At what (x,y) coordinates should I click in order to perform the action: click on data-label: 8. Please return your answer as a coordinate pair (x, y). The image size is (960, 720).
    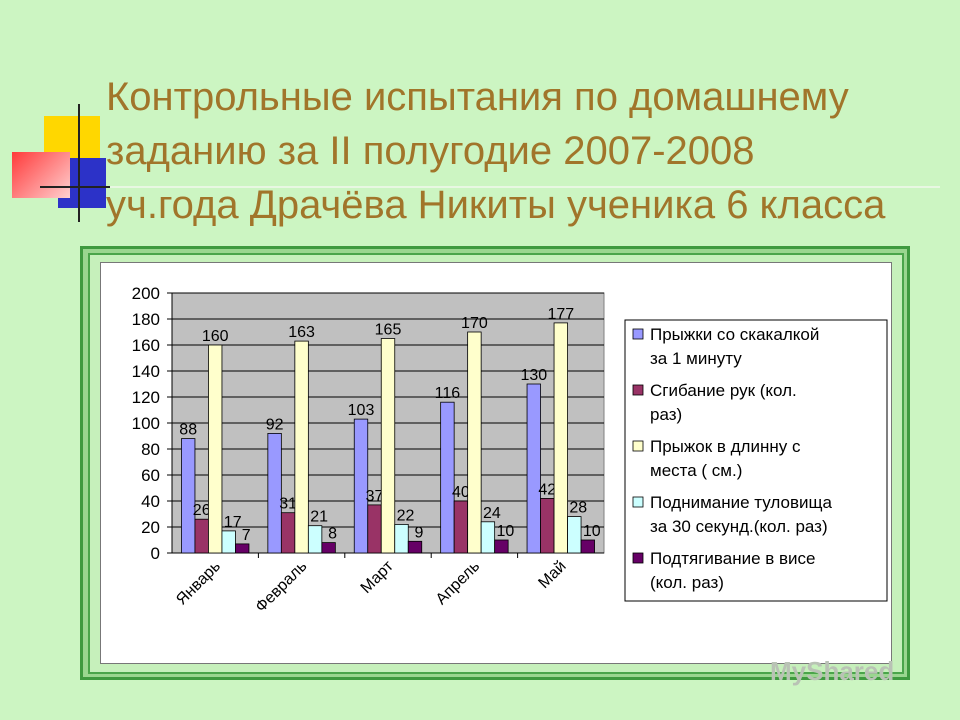
    Looking at the image, I should click on (332, 534).